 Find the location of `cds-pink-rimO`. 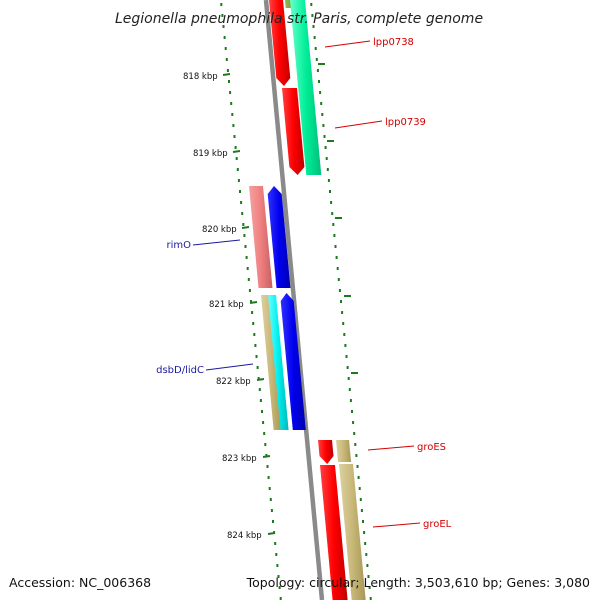

cds-pink-rimO is located at coordinates (261, 237).